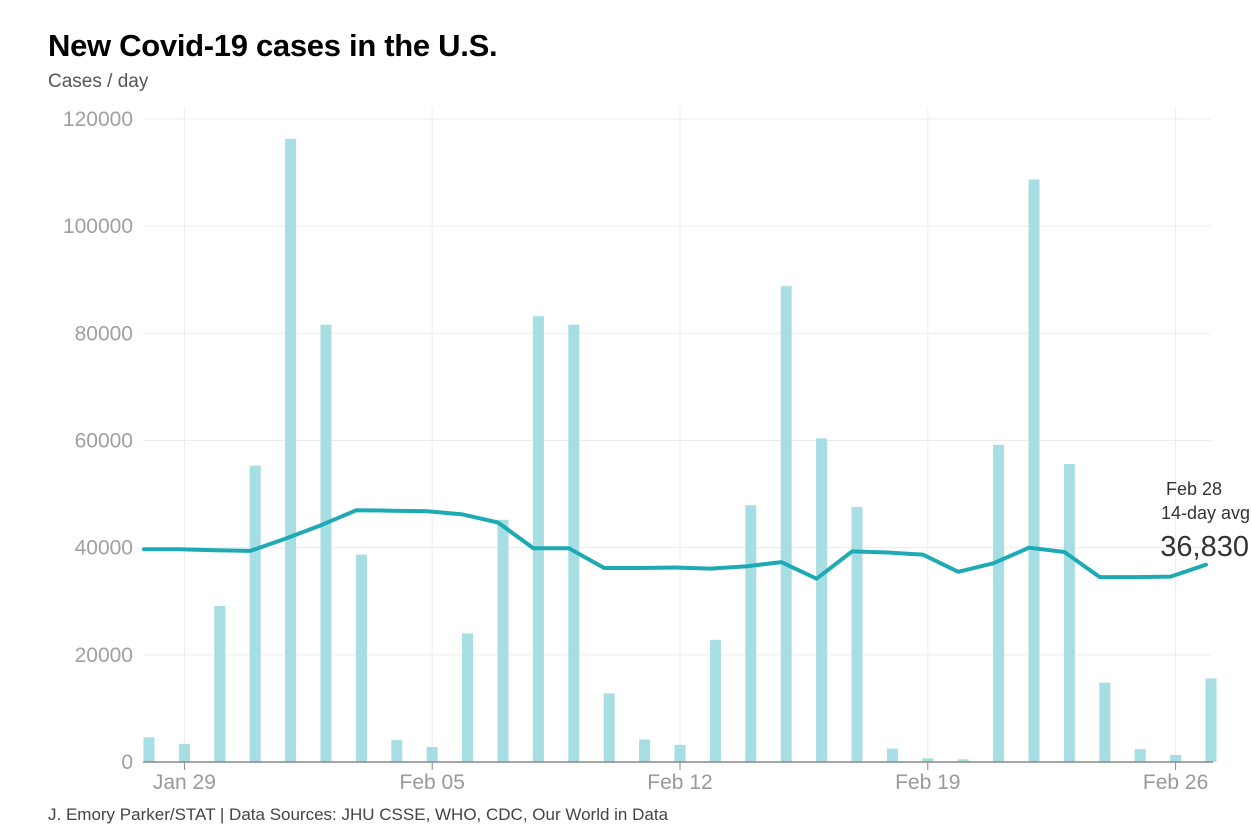  Describe the element at coordinates (679, 782) in the screenshot. I see `x-tick-label: Feb 12` at that location.